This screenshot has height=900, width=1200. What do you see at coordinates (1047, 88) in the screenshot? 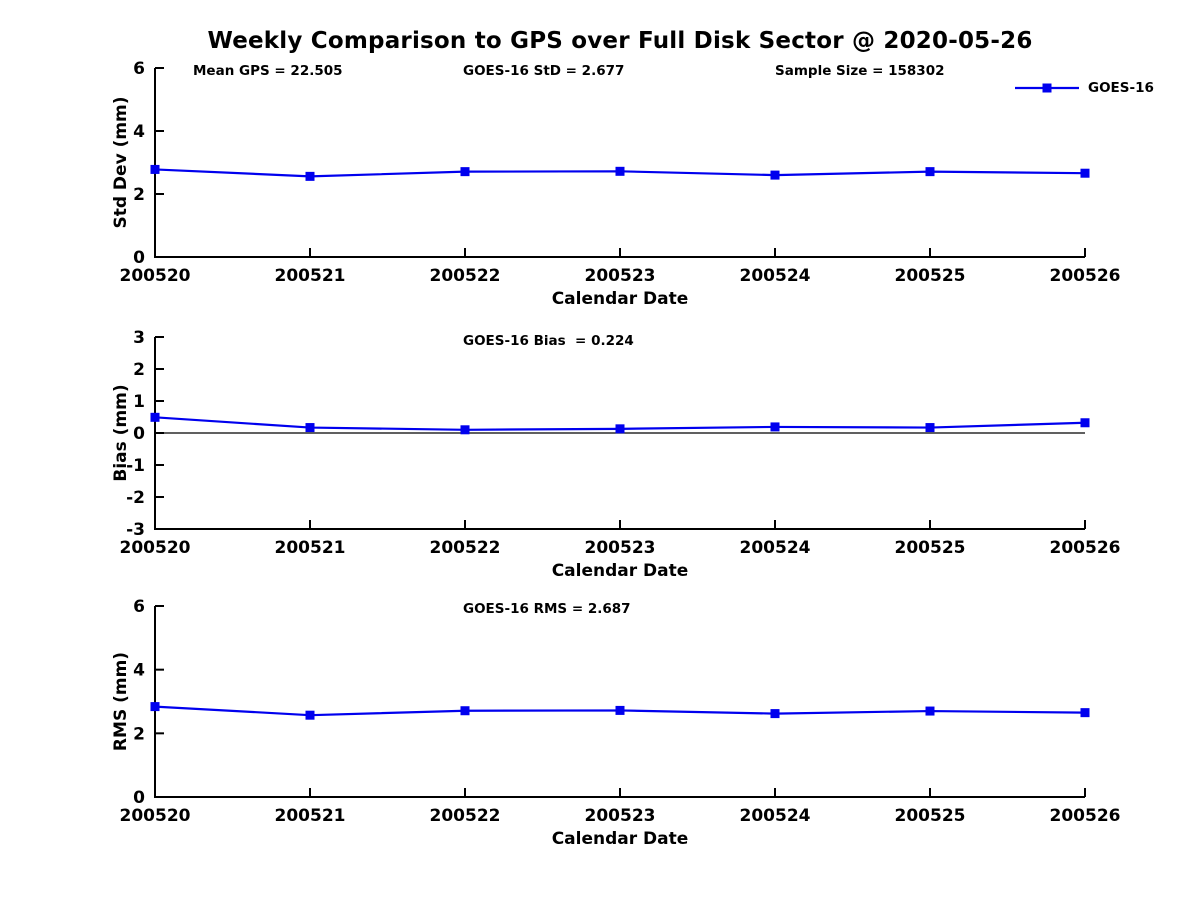
I see `legend-line-icon` at bounding box center [1047, 88].